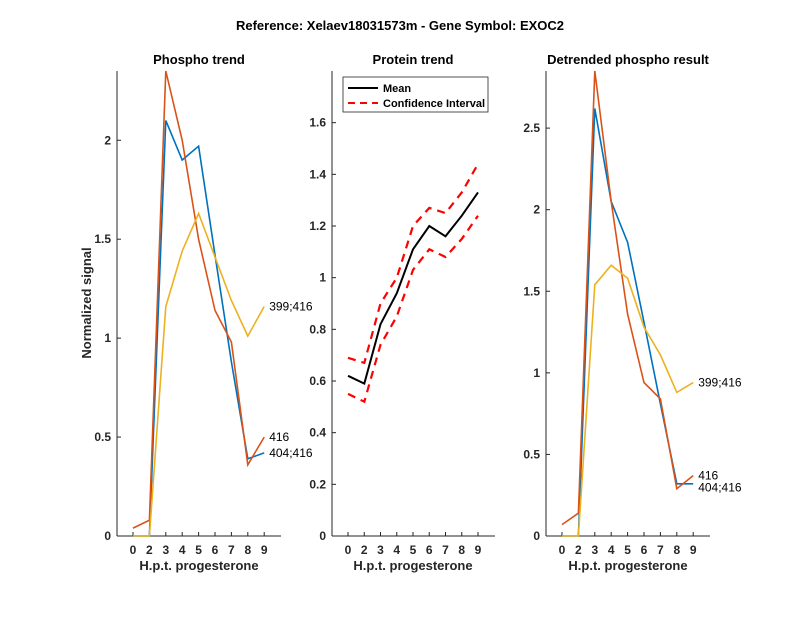 The image size is (800, 618). Describe the element at coordinates (397, 89) in the screenshot. I see `legend-mean-label: Mean` at that location.